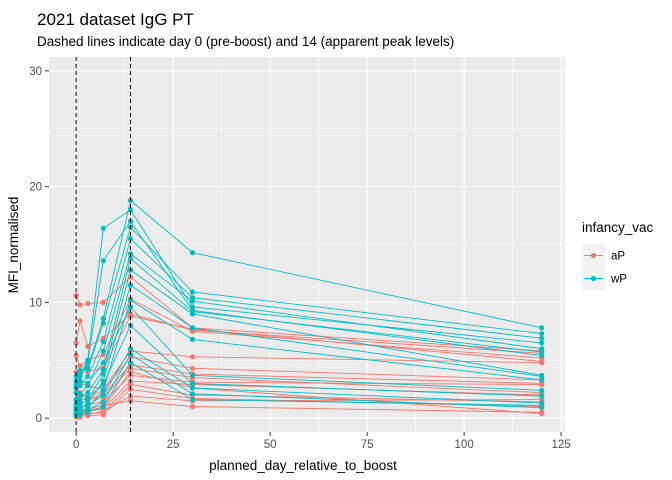 This screenshot has width=672, height=480. What do you see at coordinates (618, 280) in the screenshot?
I see `legend-label-wP: wP` at bounding box center [618, 280].